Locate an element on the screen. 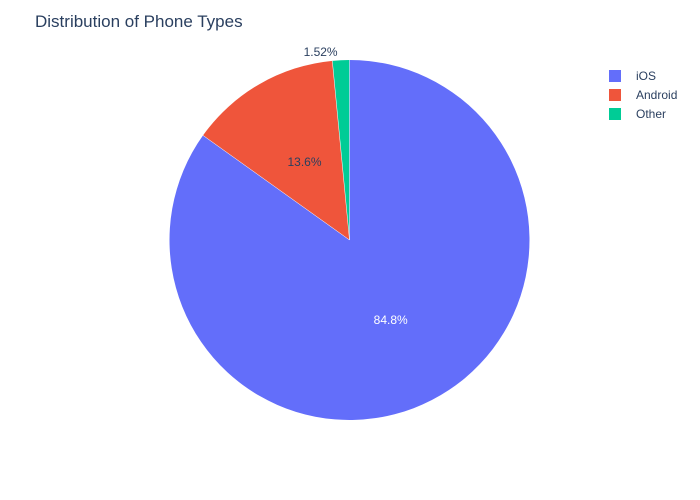  legend: iOS Android Other is located at coordinates (643, 94).